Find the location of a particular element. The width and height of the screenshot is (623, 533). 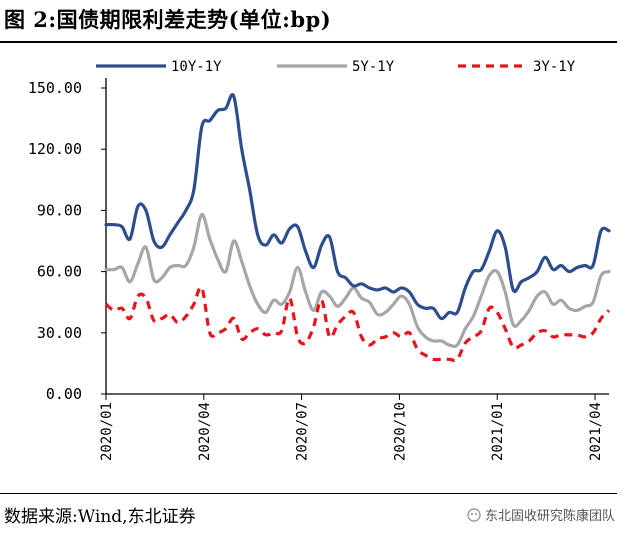

legend-label-3Y-1Y: 3Y-1Y is located at coordinates (554, 67).